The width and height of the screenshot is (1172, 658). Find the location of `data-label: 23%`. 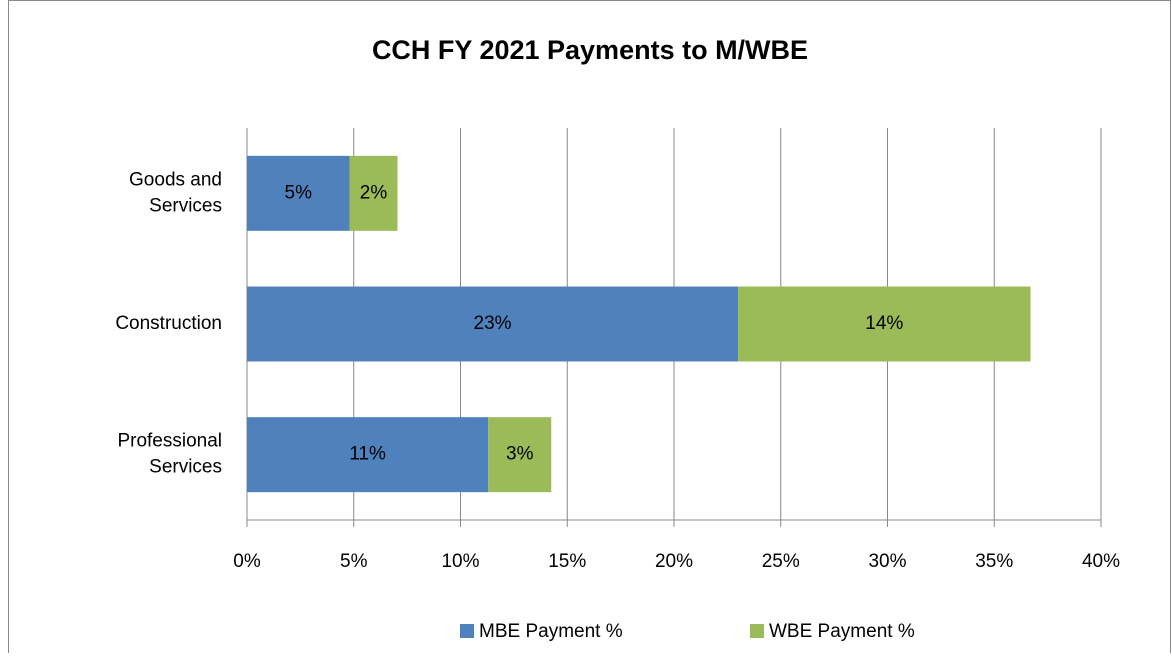

data-label: 23% is located at coordinates (493, 323).